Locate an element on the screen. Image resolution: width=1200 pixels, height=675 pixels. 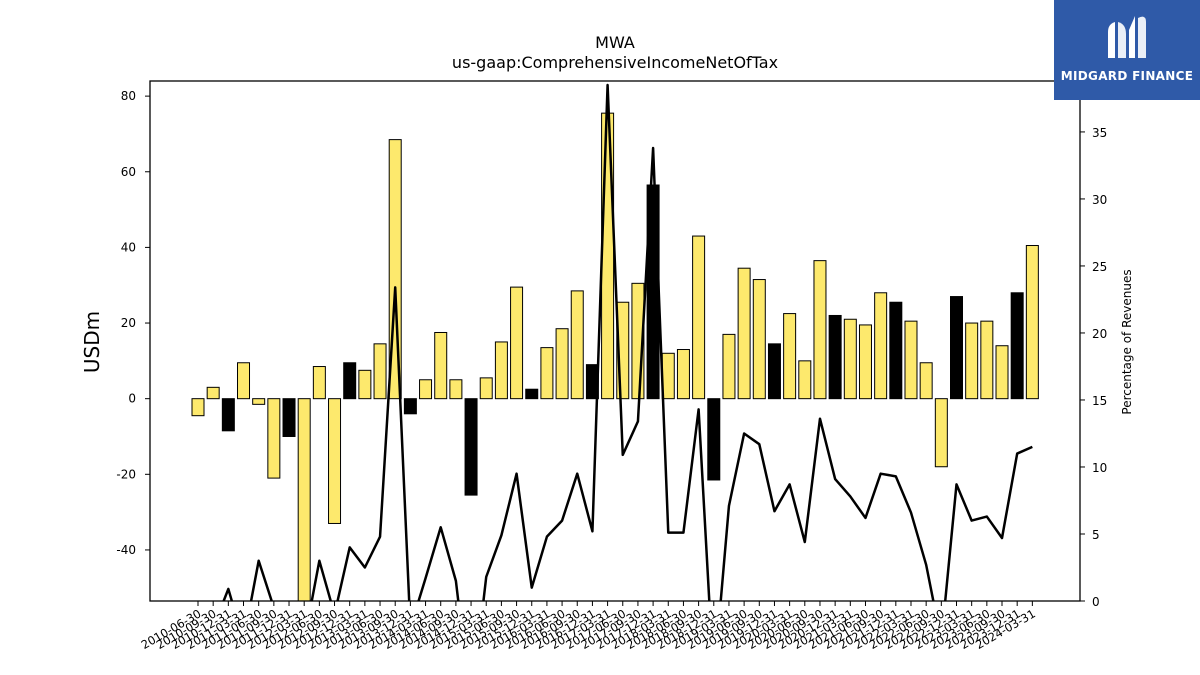
chart-subtitle: us-gaap:ComprehensiveIncomeNetOfTax is located at coordinates (615, 62).